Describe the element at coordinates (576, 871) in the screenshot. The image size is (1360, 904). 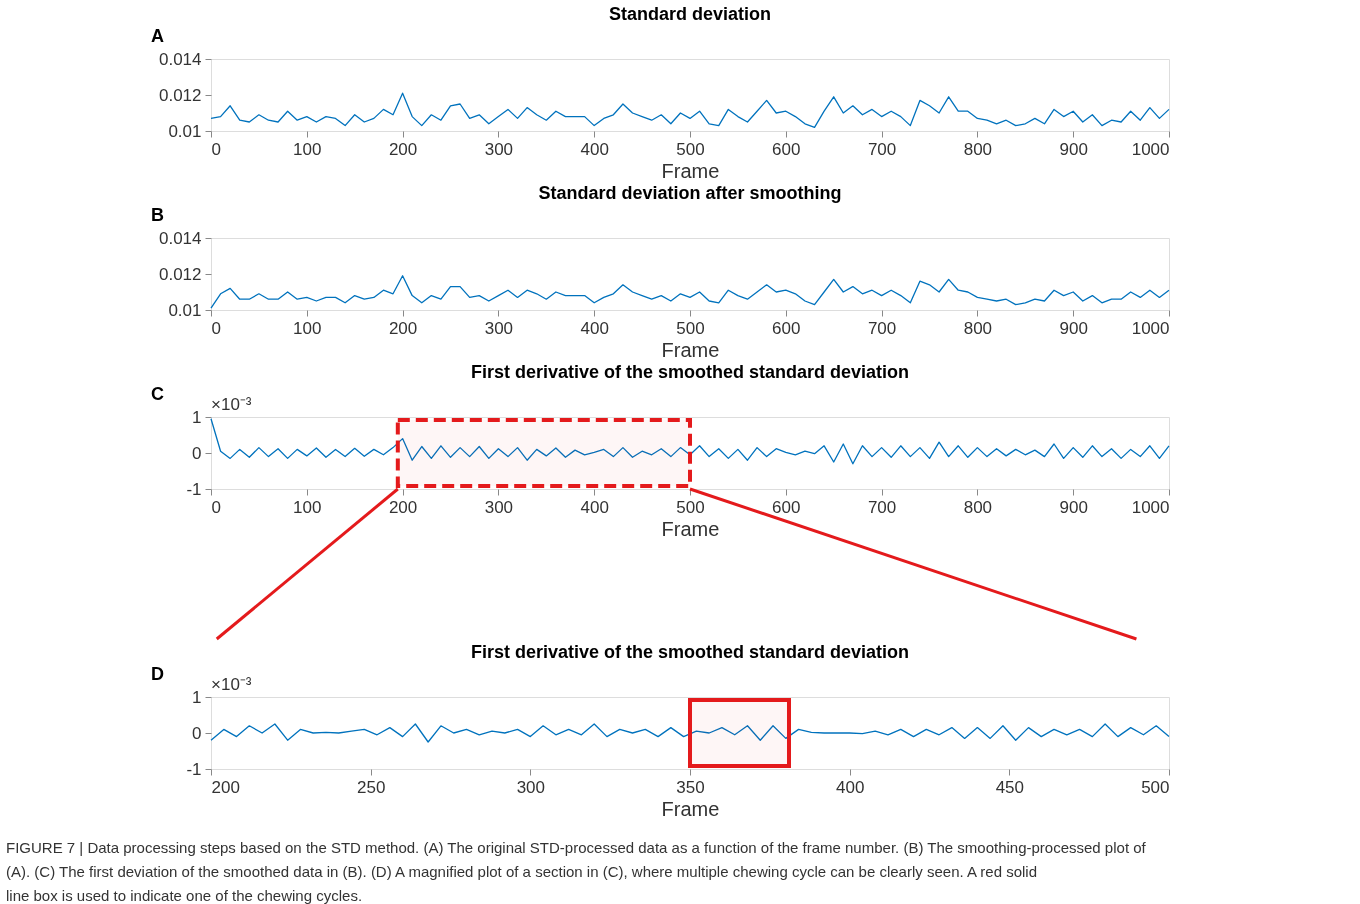
I see `caption: FIGURE 7 | Data processing steps based on the STD method. (A) The original STD-processed data as a function of the frame number. (B) The smoothing-processed plot of (A). (C) The first deviation of the smoothed data in (B). (D) A magnified plot of a section in (C), where multiple chewing cycle can be clearly seen. A red solid line box is used to indicate one of the chewing cycles.` at that location.